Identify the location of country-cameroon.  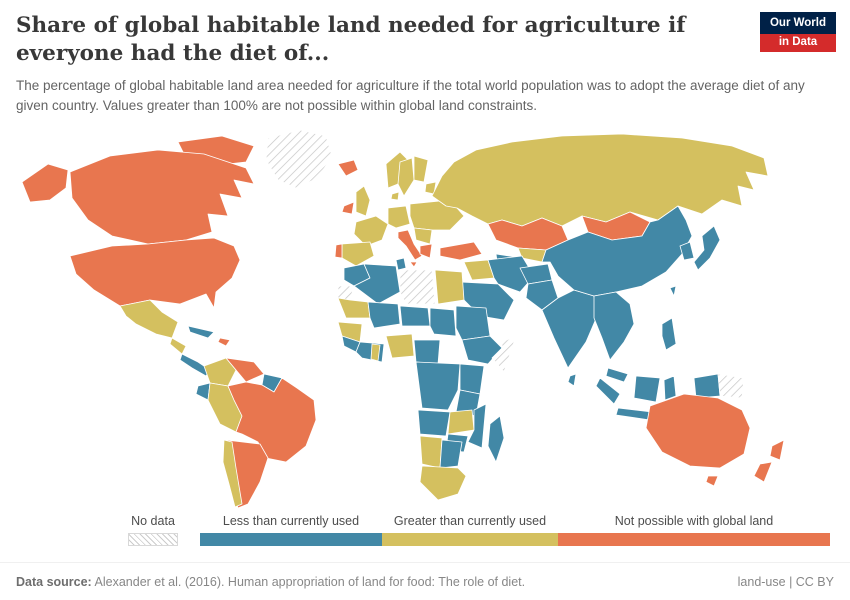
(427, 352).